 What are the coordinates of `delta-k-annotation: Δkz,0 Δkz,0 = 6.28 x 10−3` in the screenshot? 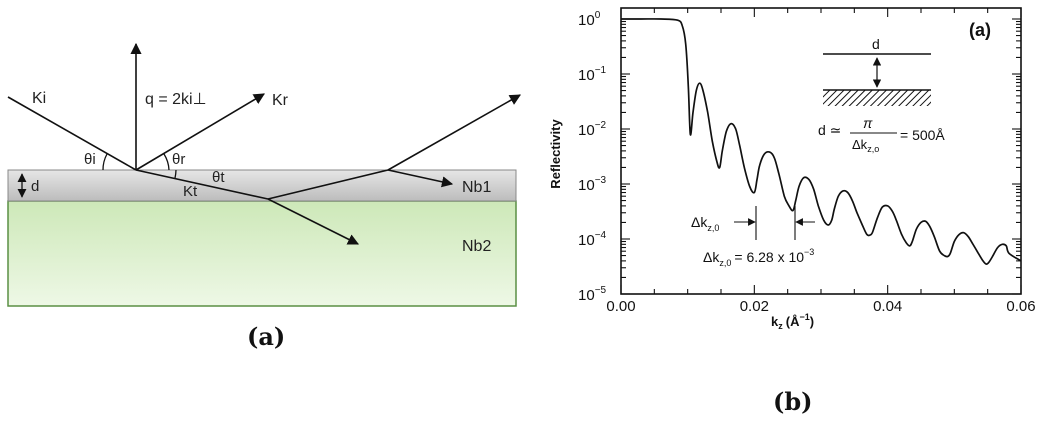 It's located at (753, 237).